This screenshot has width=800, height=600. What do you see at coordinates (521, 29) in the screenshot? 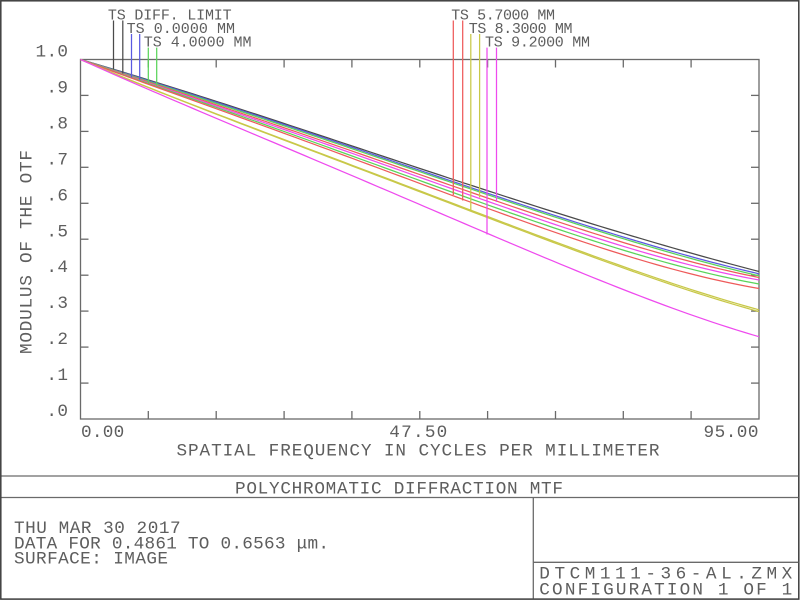
I see `svg-text: TS 8.3000 MM` at bounding box center [521, 29].